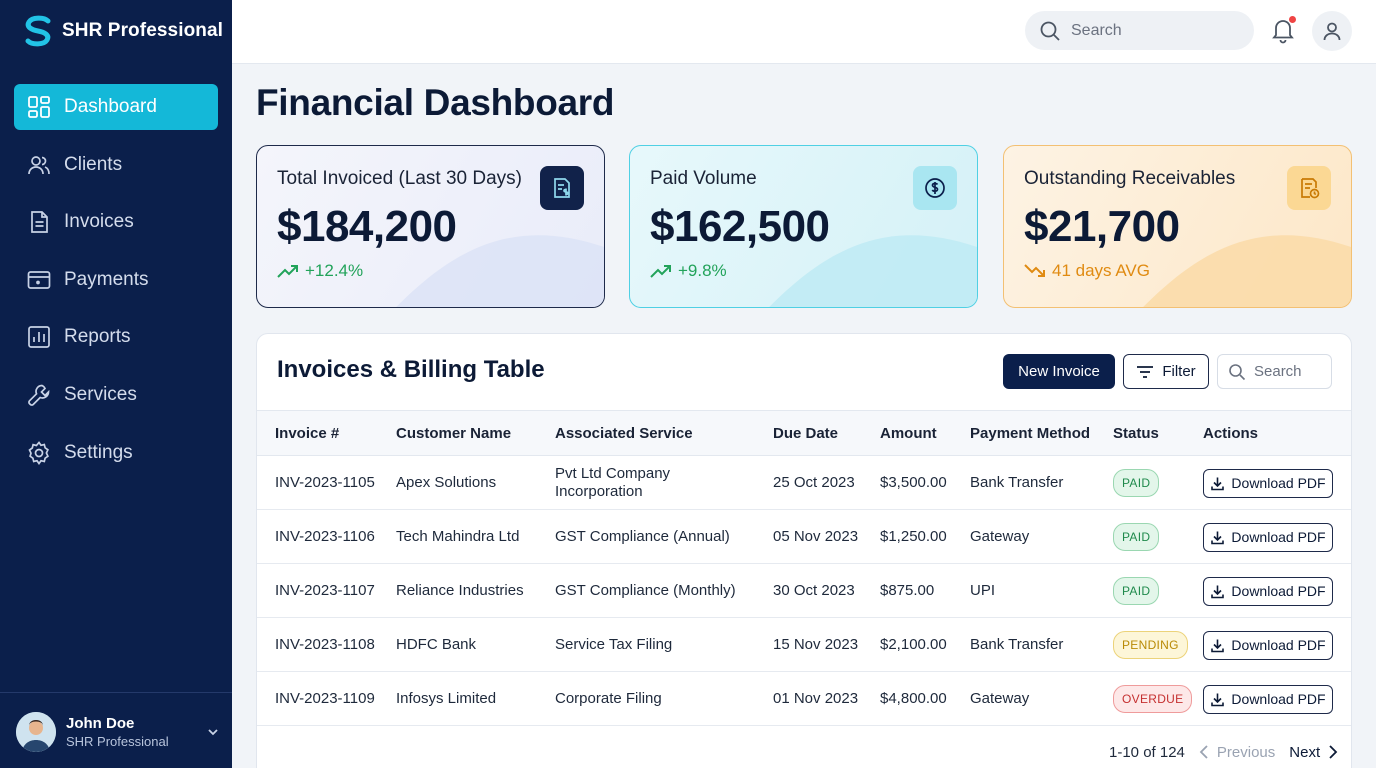  I want to click on chevron-down-icon, so click(213, 732).